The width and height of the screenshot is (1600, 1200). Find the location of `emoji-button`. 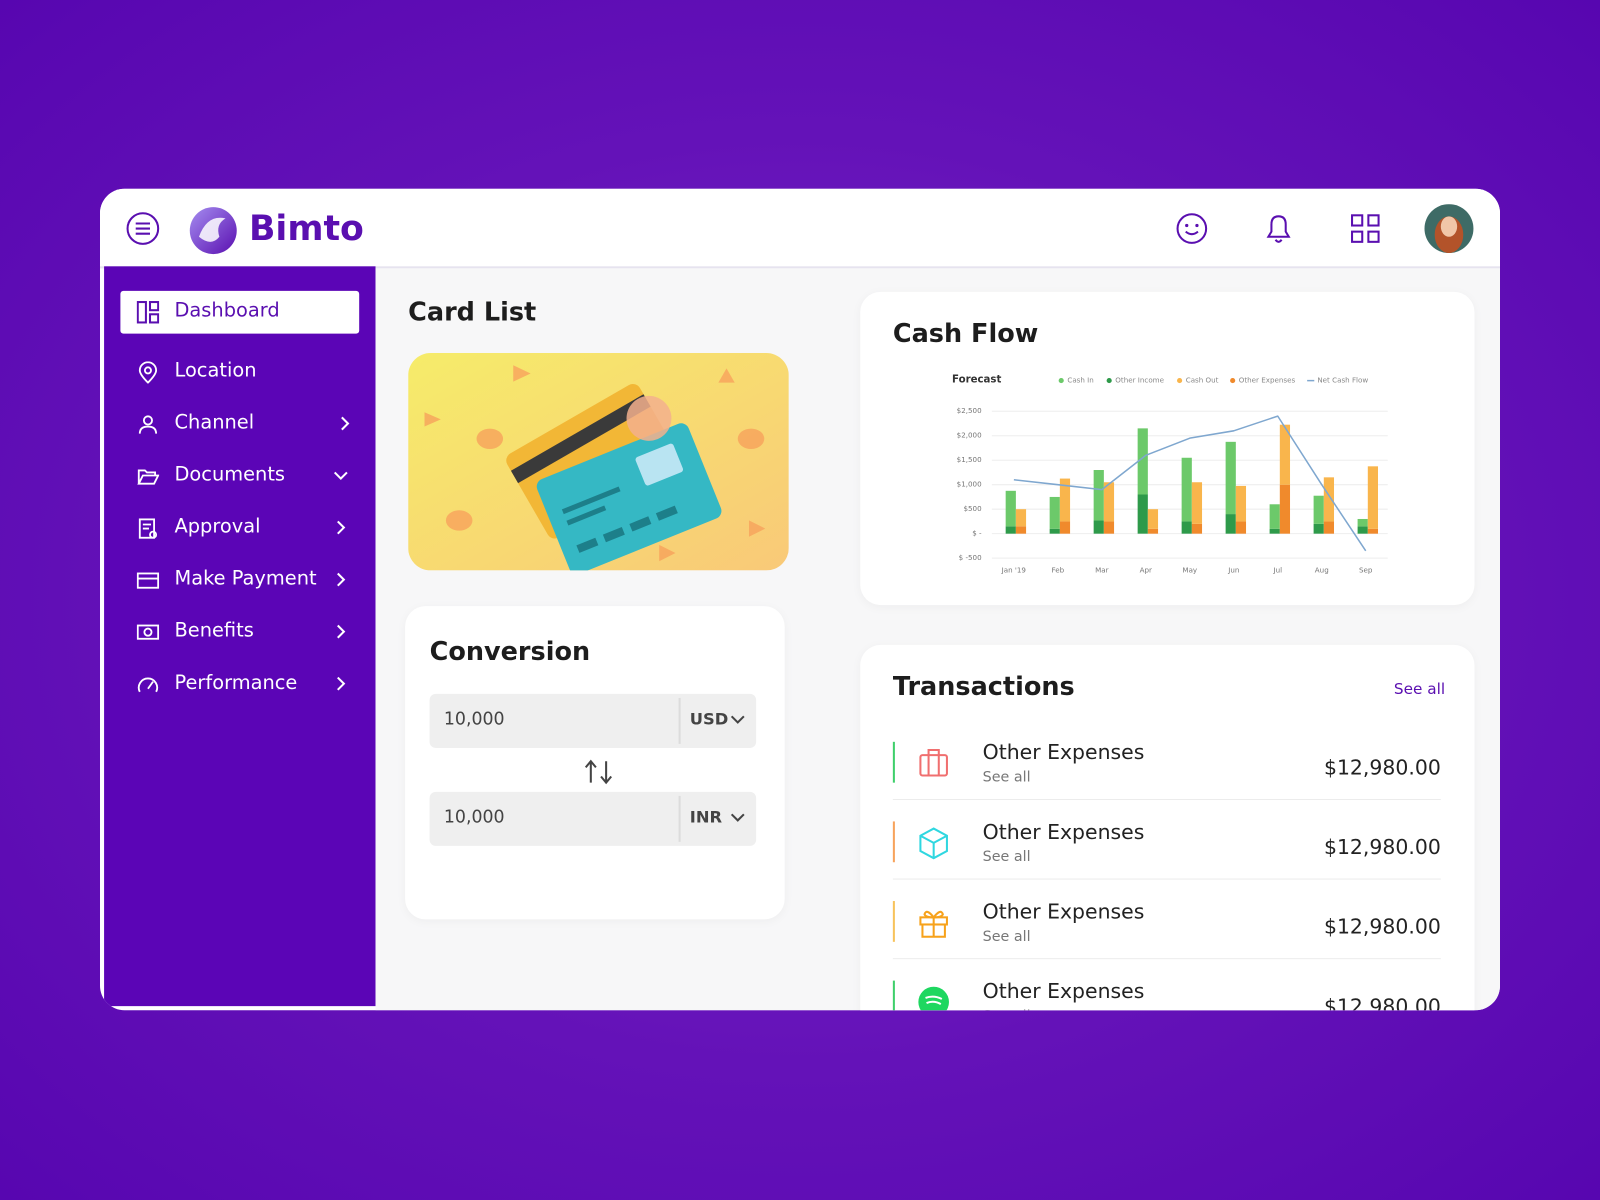

emoji-button is located at coordinates (1192, 228).